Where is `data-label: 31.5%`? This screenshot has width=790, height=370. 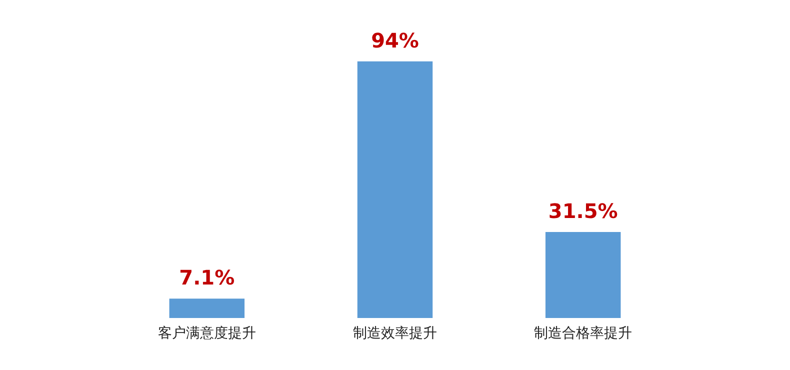 data-label: 31.5% is located at coordinates (583, 210).